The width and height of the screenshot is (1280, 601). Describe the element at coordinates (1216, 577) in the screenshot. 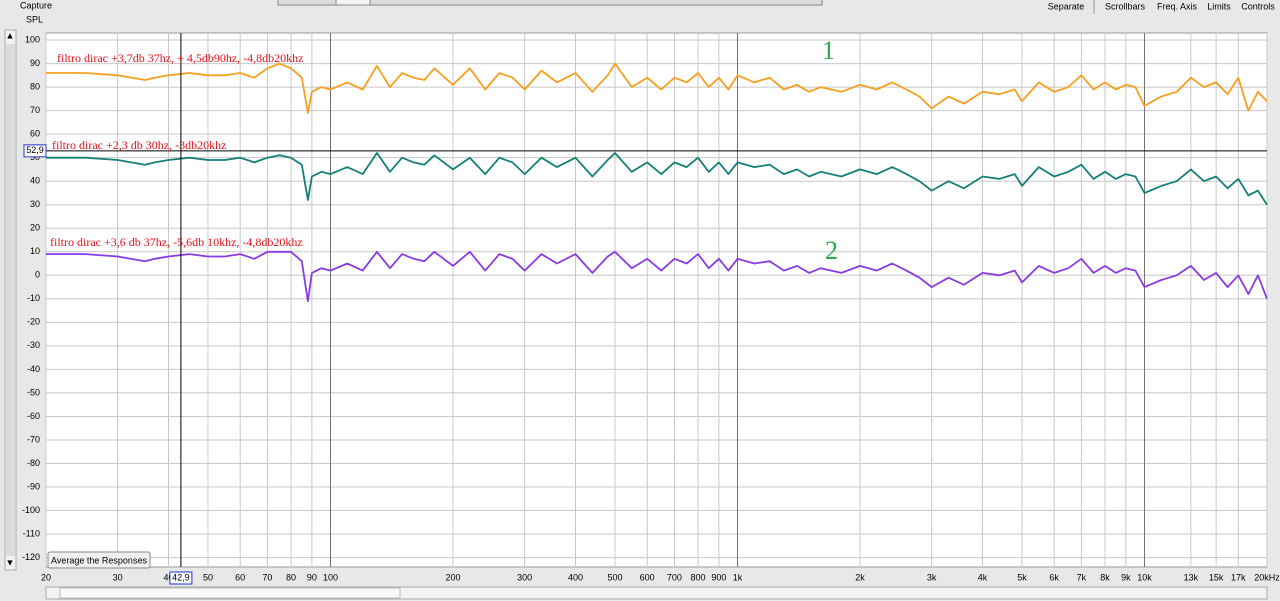

I see `x-tick-label: 15k` at that location.